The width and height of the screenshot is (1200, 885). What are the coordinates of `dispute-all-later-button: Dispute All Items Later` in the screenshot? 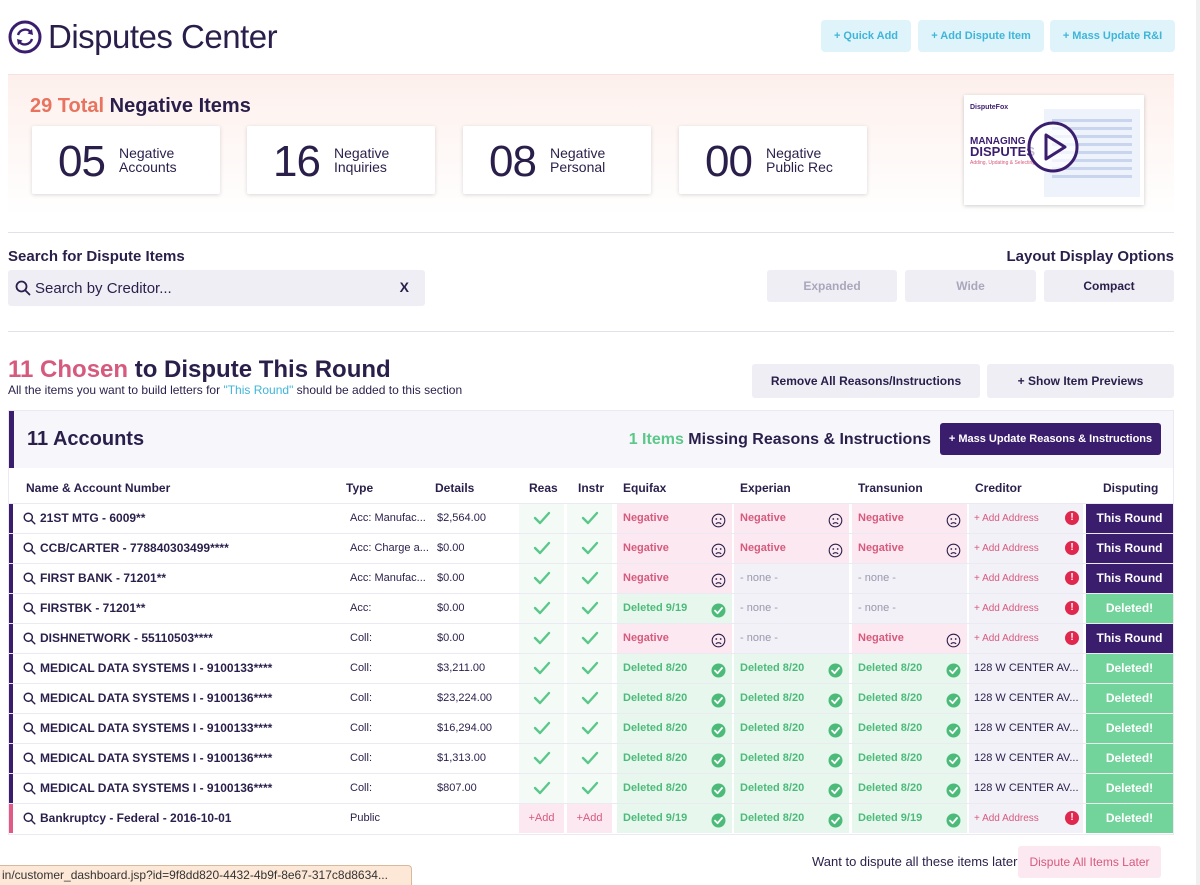 It's located at (1089, 862).